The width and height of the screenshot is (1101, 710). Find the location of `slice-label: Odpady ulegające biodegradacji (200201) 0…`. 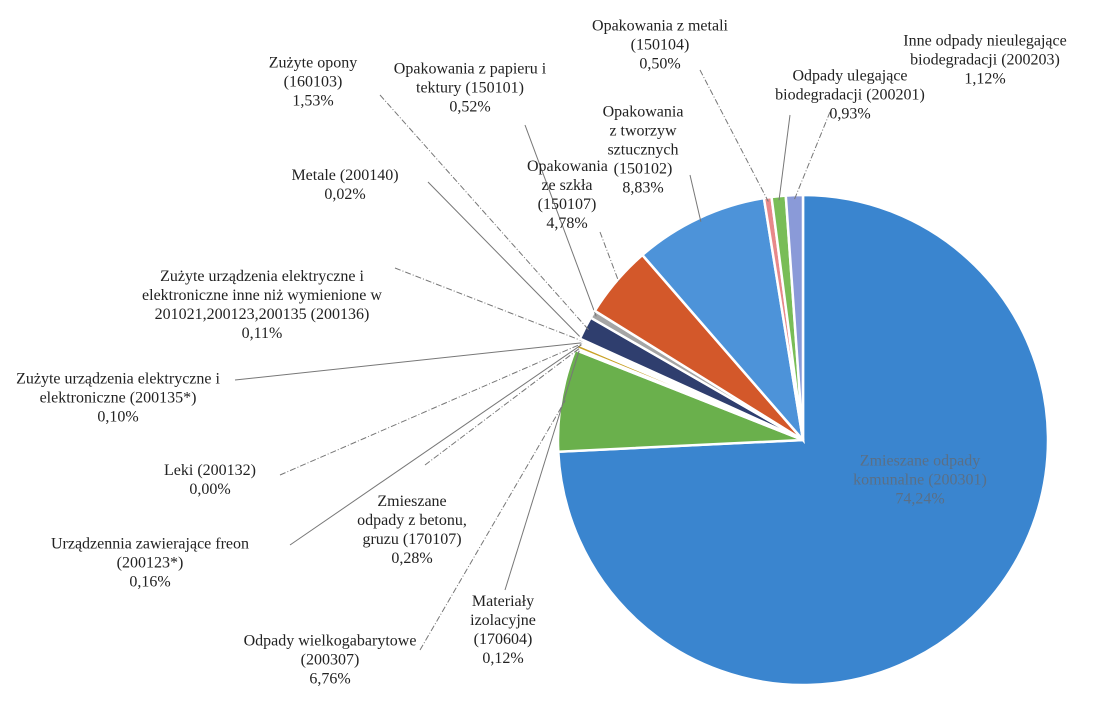

slice-label: Odpady ulegające biodegradacji (200201) 0… is located at coordinates (850, 95).